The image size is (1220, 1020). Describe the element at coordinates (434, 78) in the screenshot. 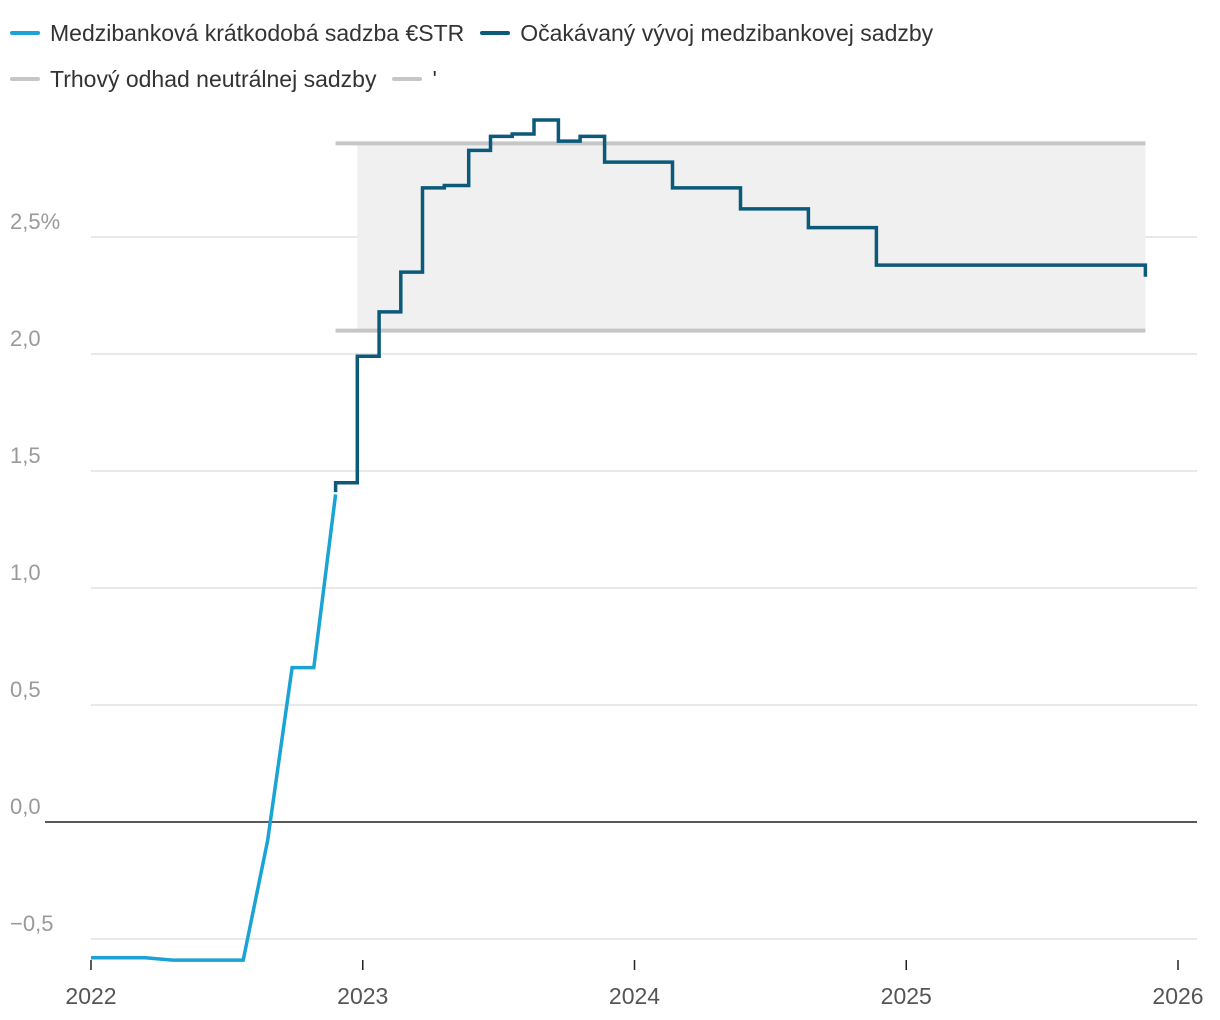

I see `legend-label-apostrophe: '` at that location.